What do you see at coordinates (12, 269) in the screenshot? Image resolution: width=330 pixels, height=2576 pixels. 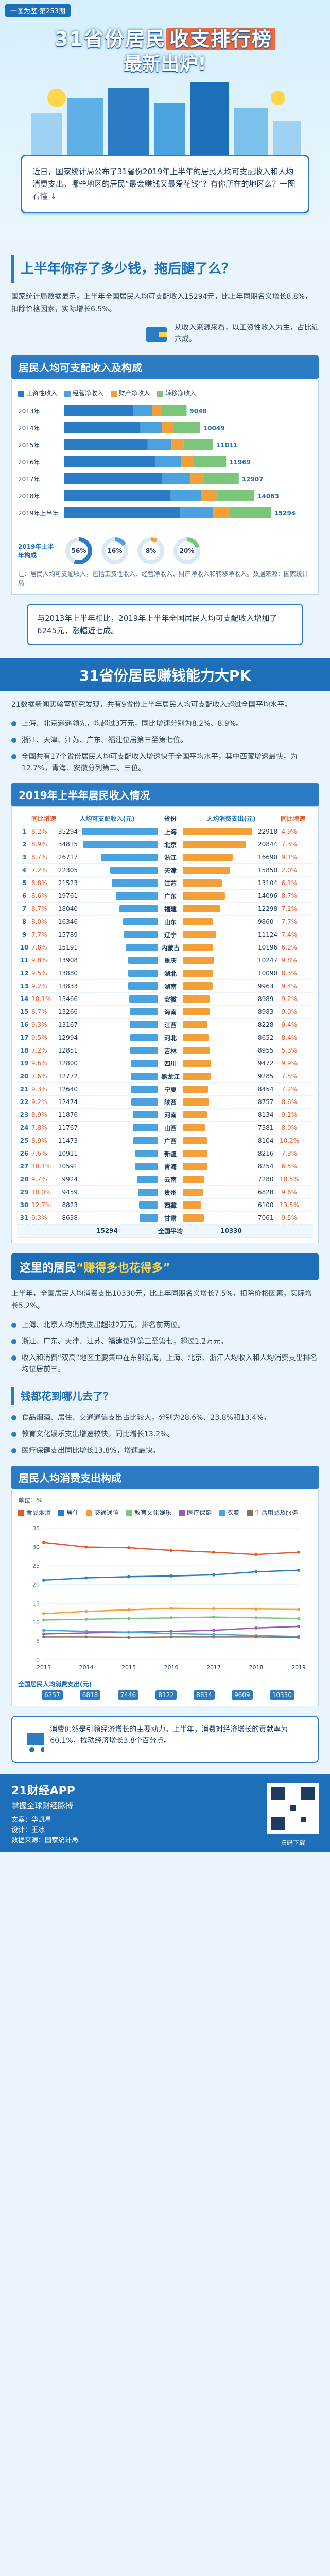 I see `accent-bar` at bounding box center [12, 269].